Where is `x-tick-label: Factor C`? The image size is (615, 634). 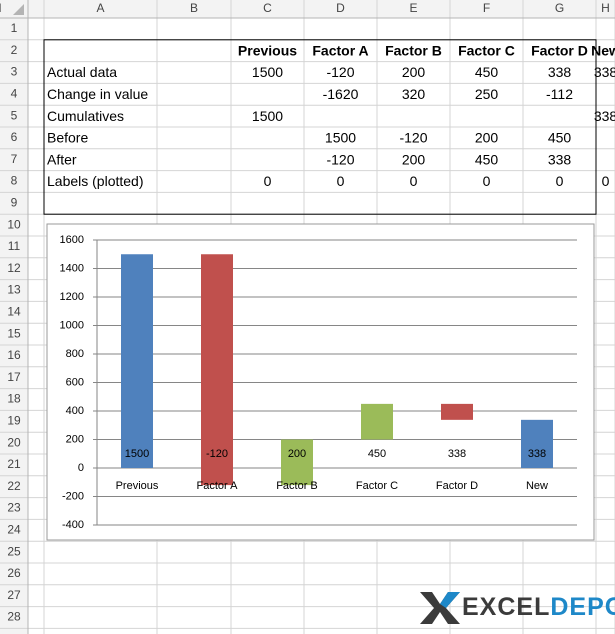 x-tick-label: Factor C is located at coordinates (377, 486).